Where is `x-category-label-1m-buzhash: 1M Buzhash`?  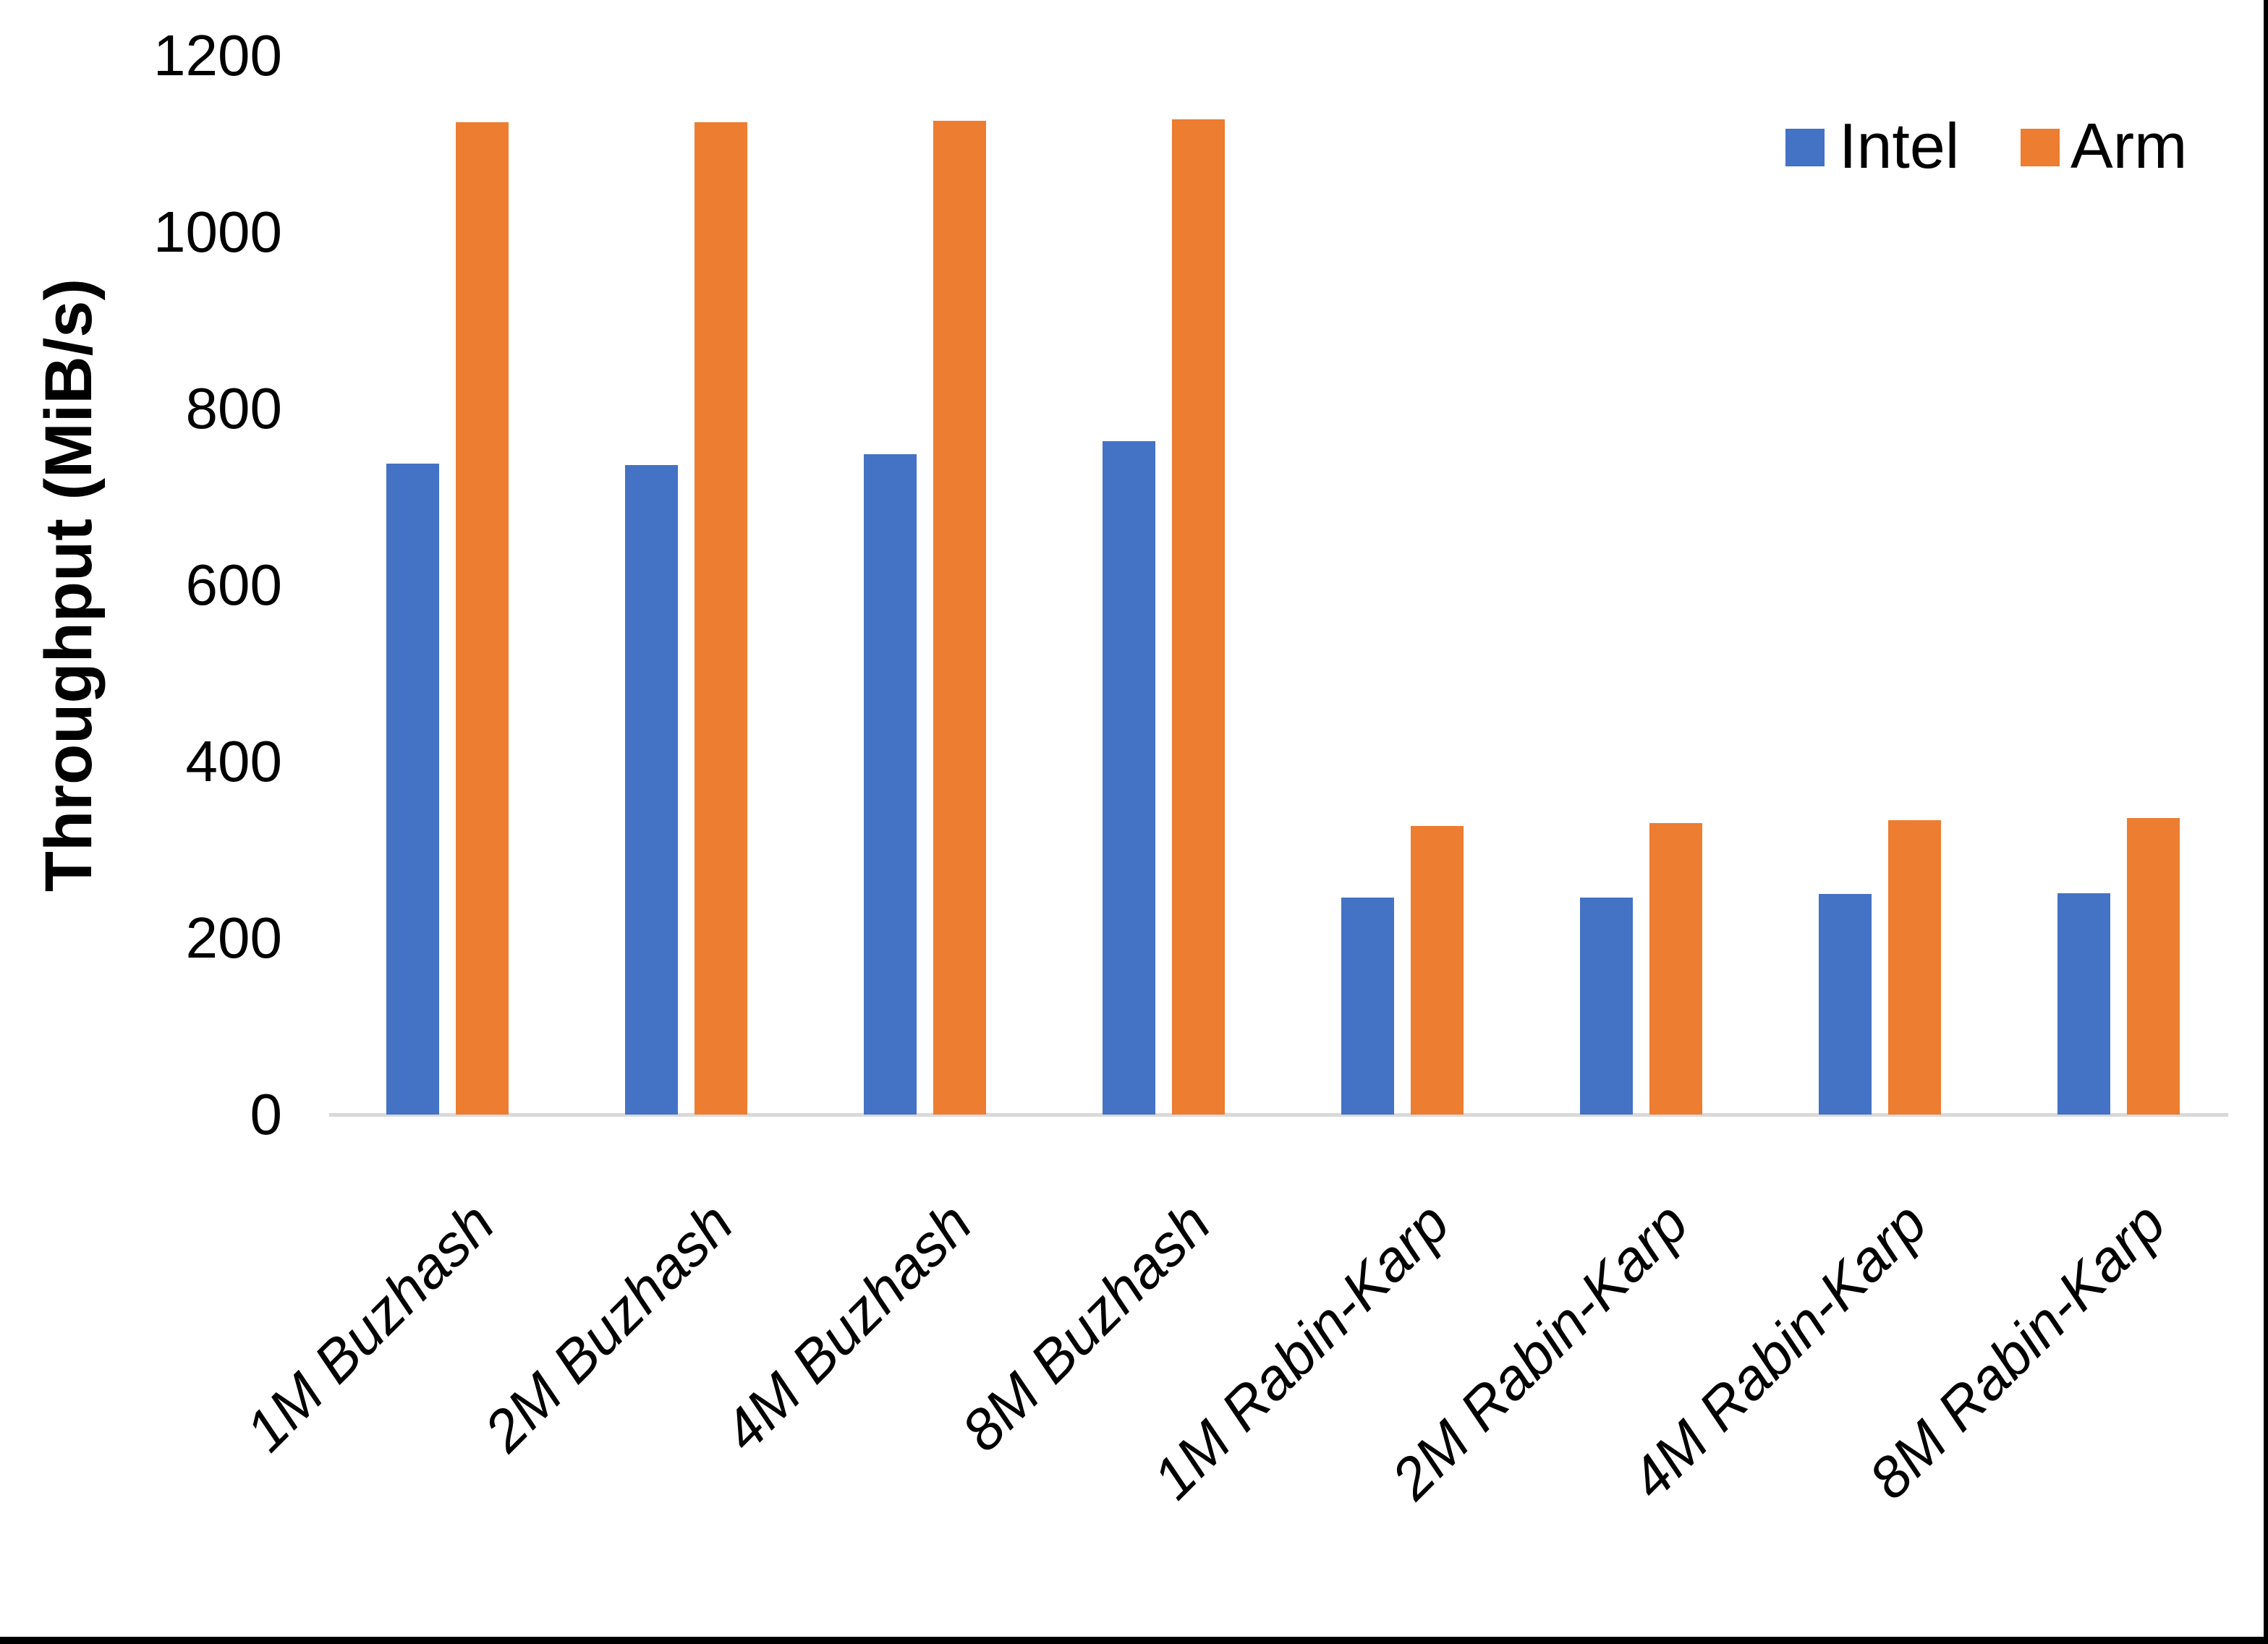 x-category-label-1m-buzhash: 1M Buzhash is located at coordinates (369, 1327).